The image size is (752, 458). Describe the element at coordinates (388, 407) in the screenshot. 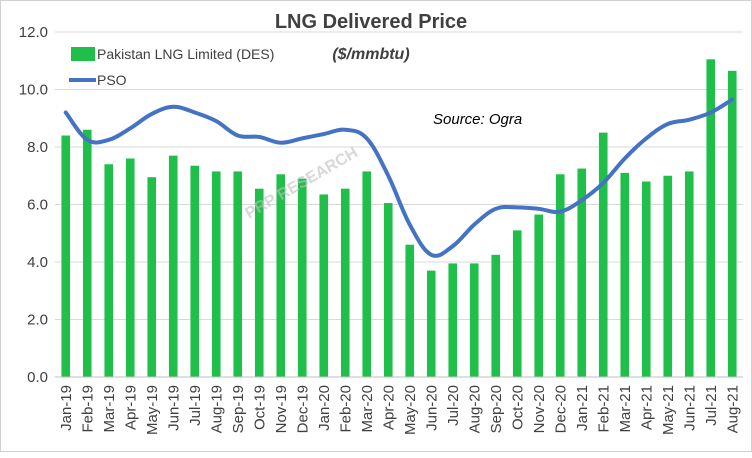

I see `x-tick-label: Apr-20` at that location.